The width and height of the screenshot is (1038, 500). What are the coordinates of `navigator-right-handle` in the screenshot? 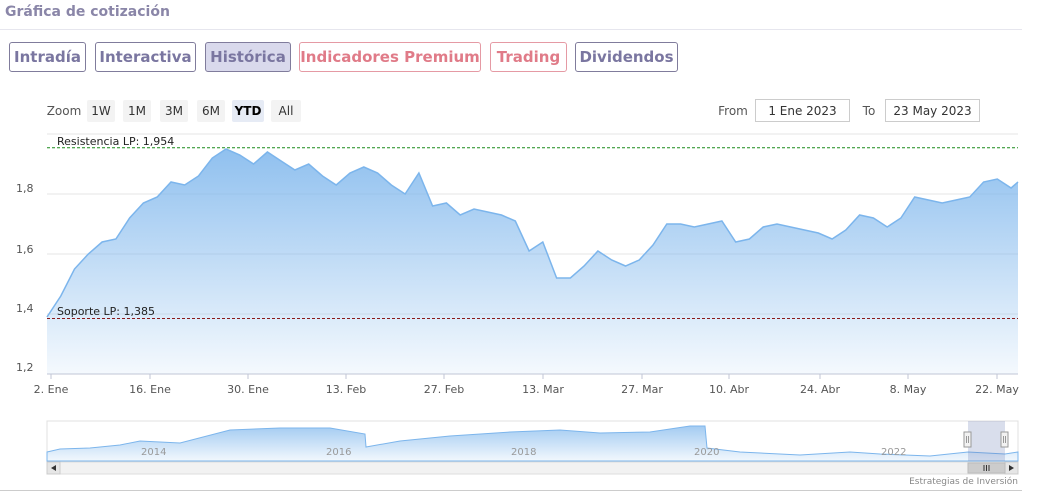 It's located at (1004, 439).